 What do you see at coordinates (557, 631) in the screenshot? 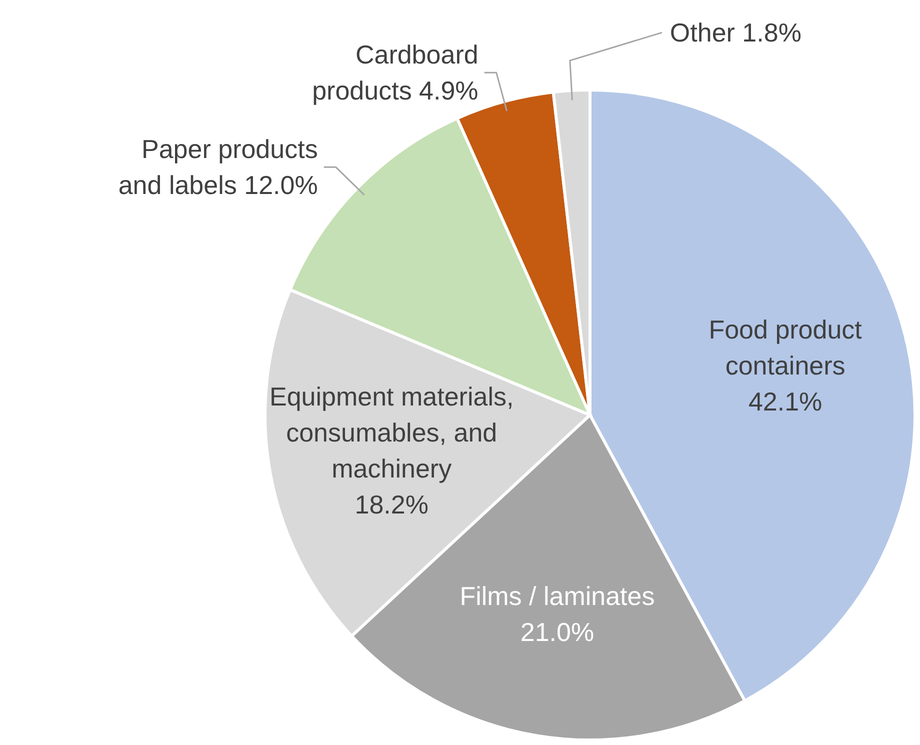
I see `data-label: 21.0%` at bounding box center [557, 631].